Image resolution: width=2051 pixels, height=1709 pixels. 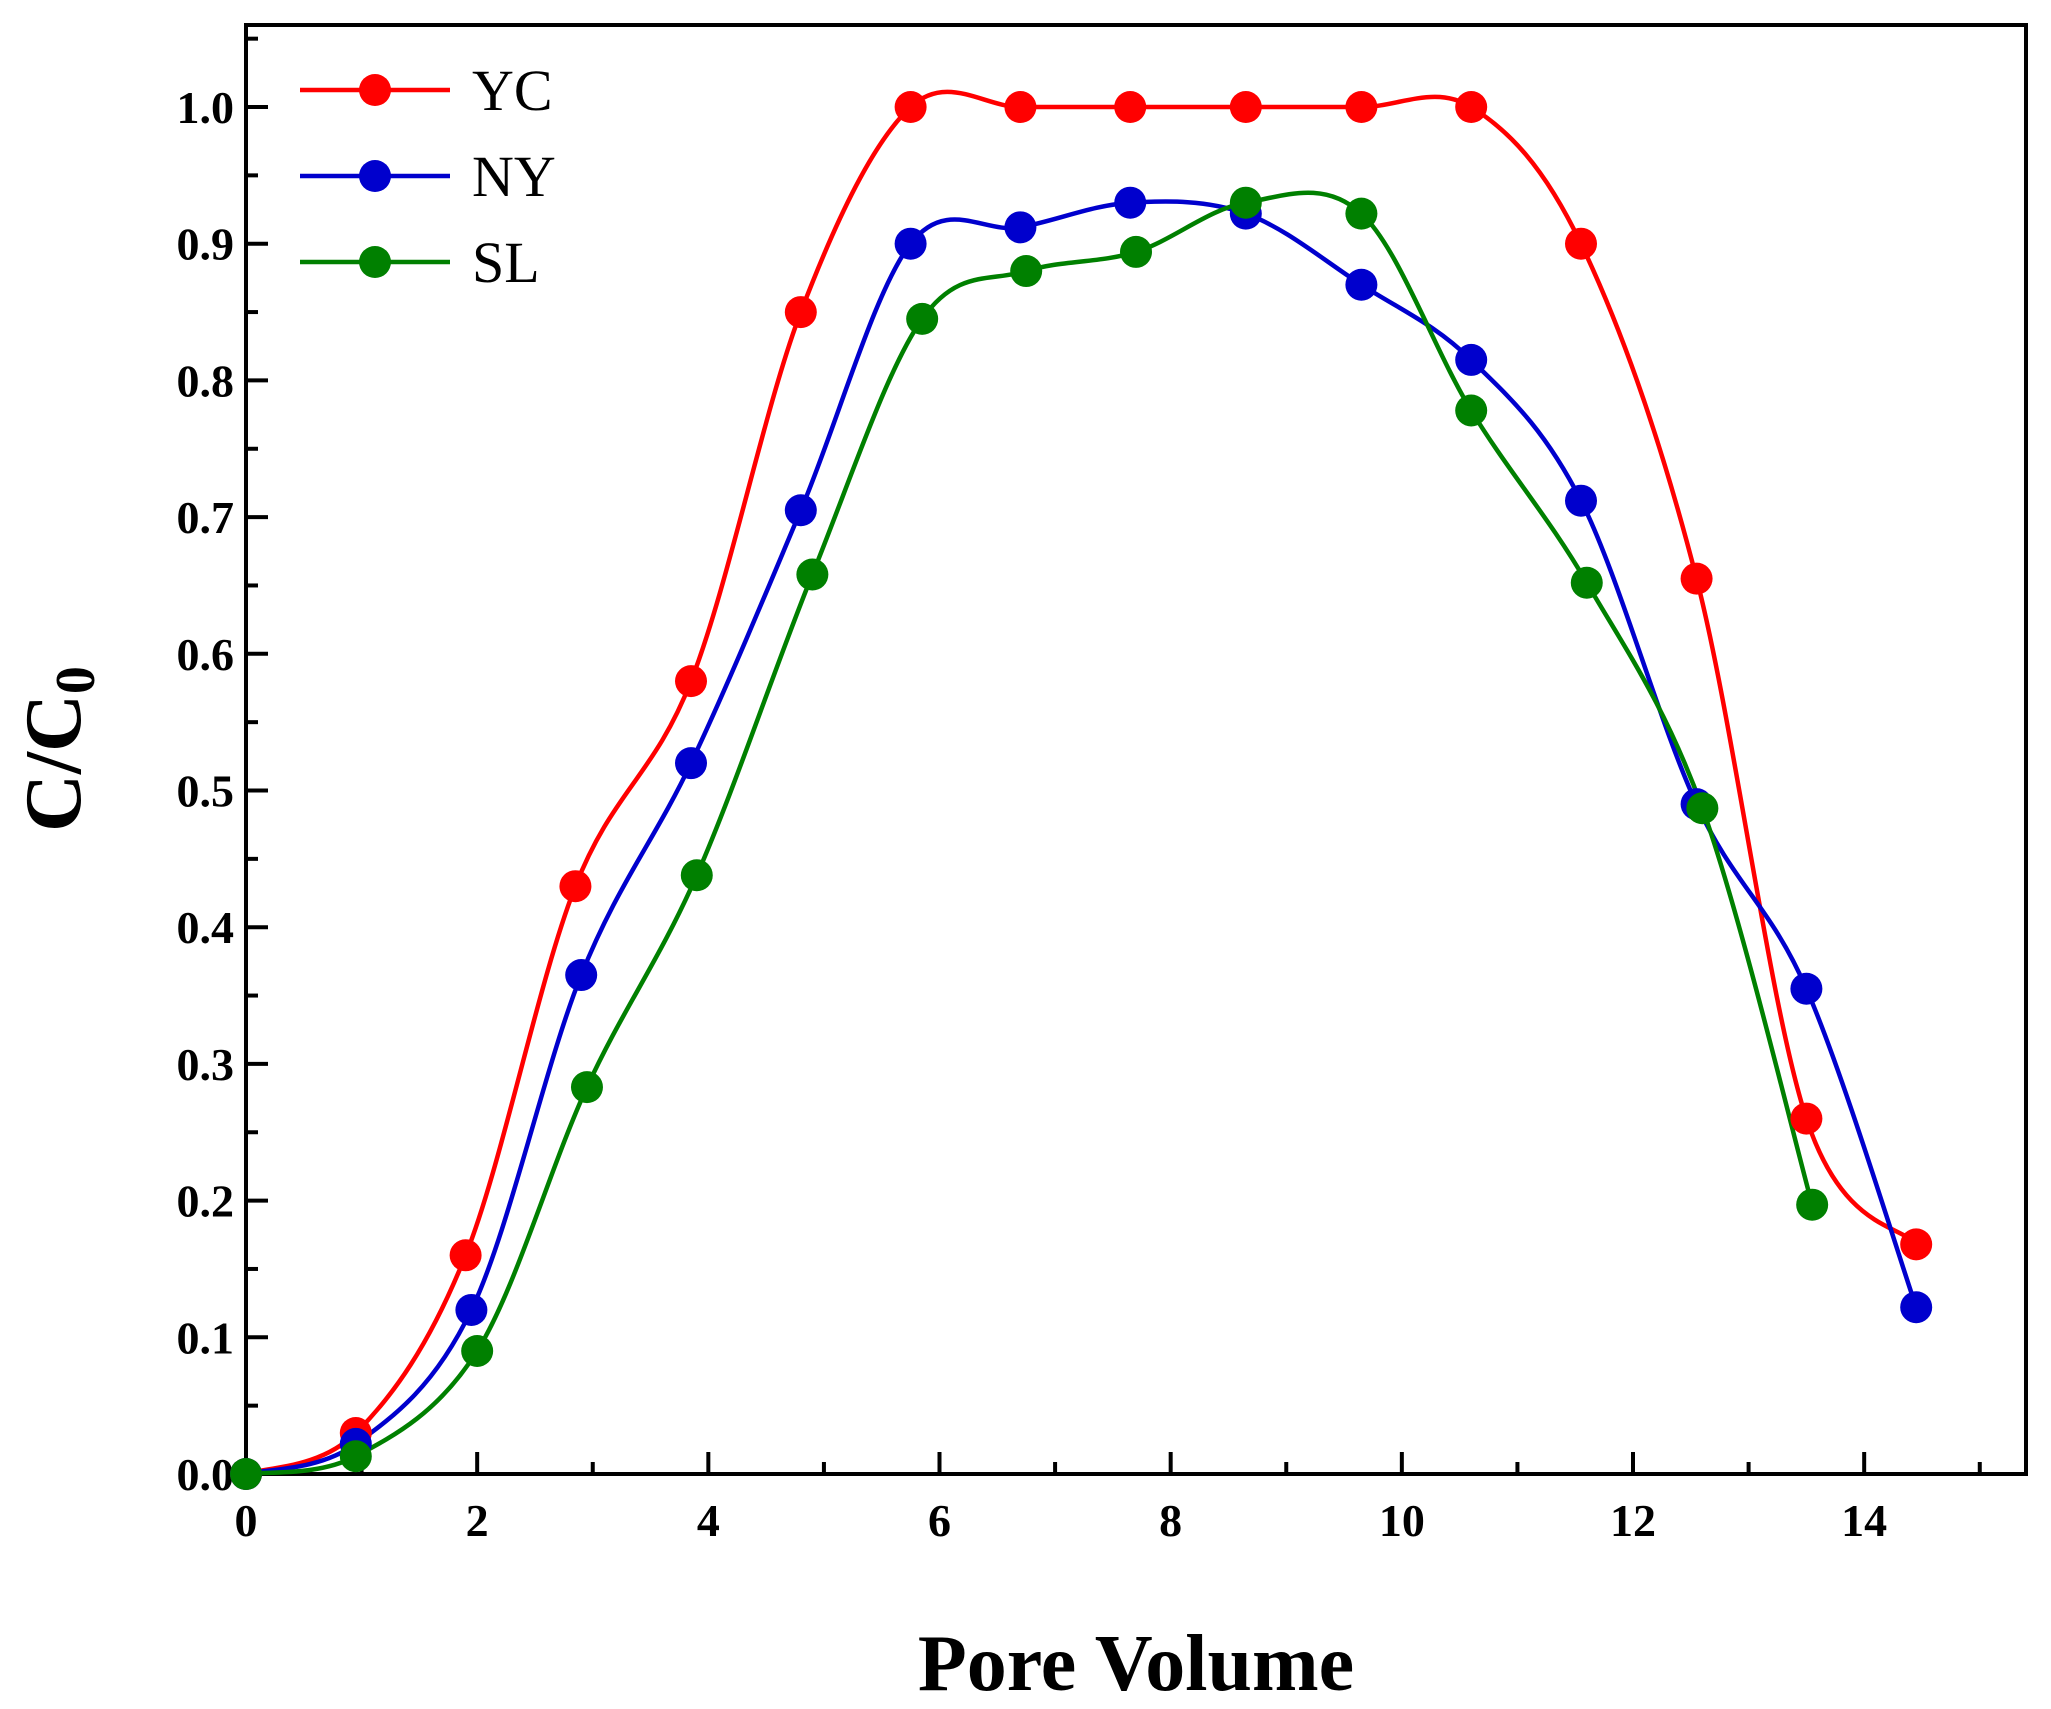 What do you see at coordinates (514, 176) in the screenshot?
I see `legend-label-ny: NY` at bounding box center [514, 176].